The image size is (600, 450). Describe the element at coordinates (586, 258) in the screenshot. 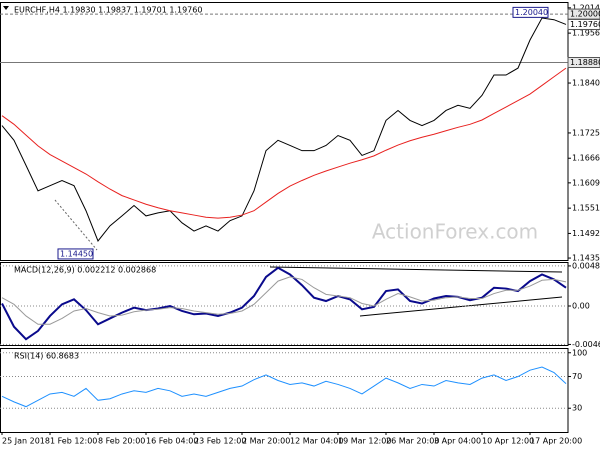

I see `y-tick-label: 1.14355` at that location.